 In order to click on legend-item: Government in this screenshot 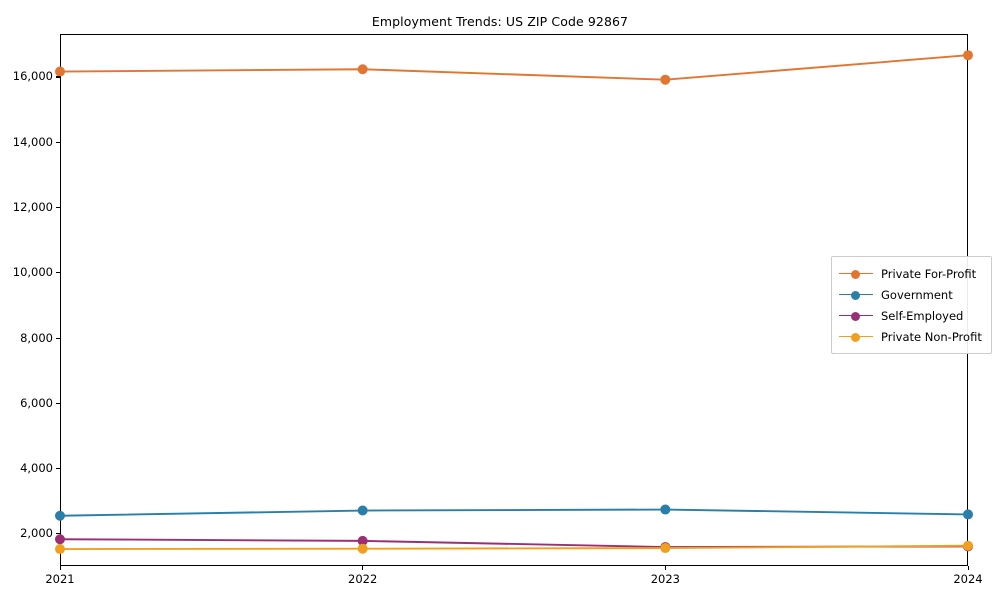, I will do `click(910, 294)`.